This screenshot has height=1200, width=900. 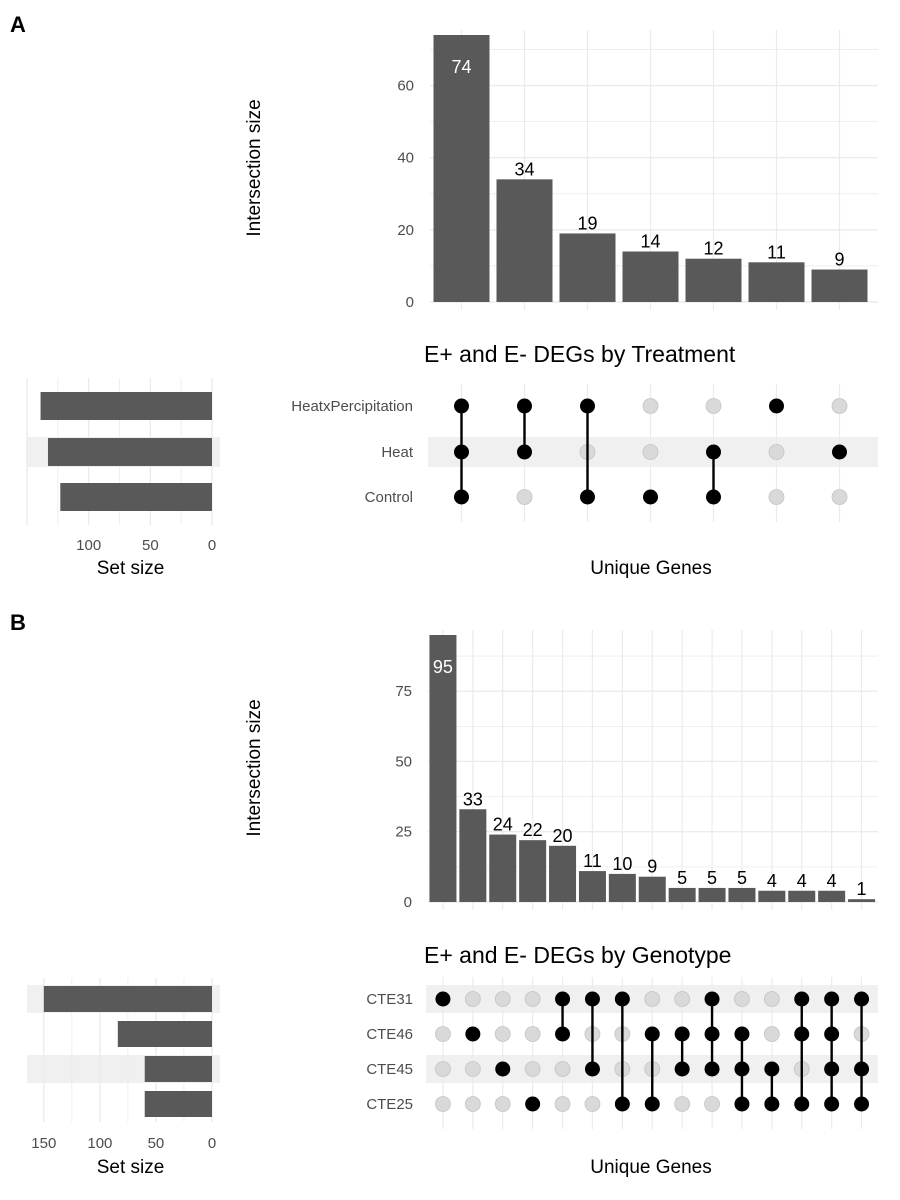 What do you see at coordinates (123, 478) in the screenshot?
I see `set-size-chart: 100 50 0 Set size` at bounding box center [123, 478].